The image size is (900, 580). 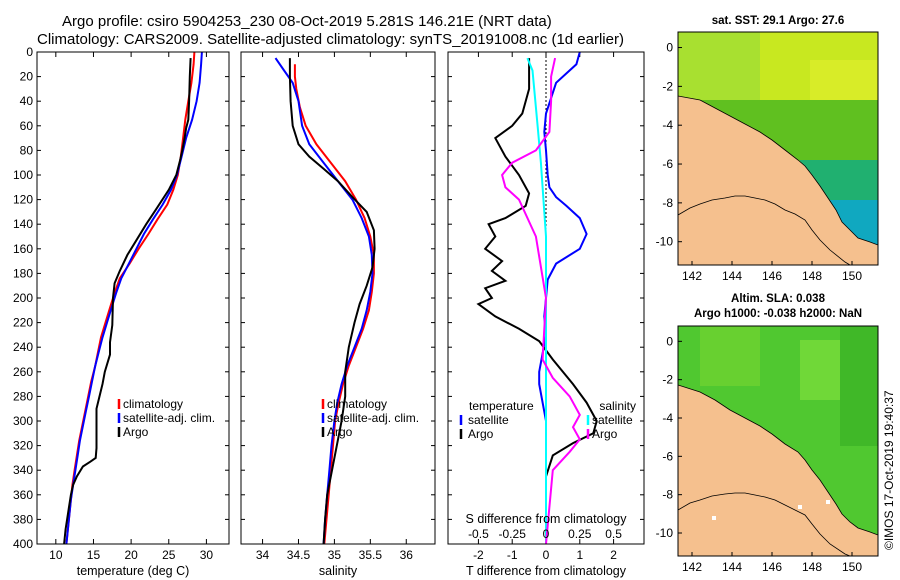 What do you see at coordinates (579, 555) in the screenshot?
I see `x-tick-label: 1` at bounding box center [579, 555].